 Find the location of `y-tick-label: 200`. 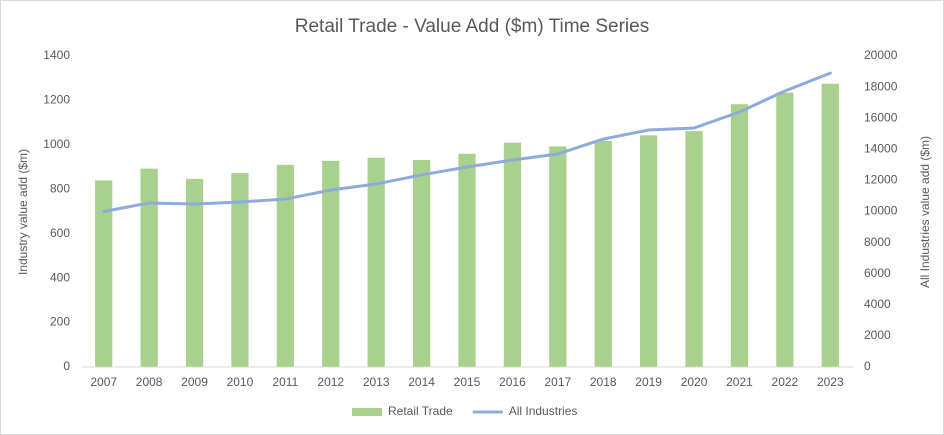

y-tick-label: 200 is located at coordinates (60, 322).